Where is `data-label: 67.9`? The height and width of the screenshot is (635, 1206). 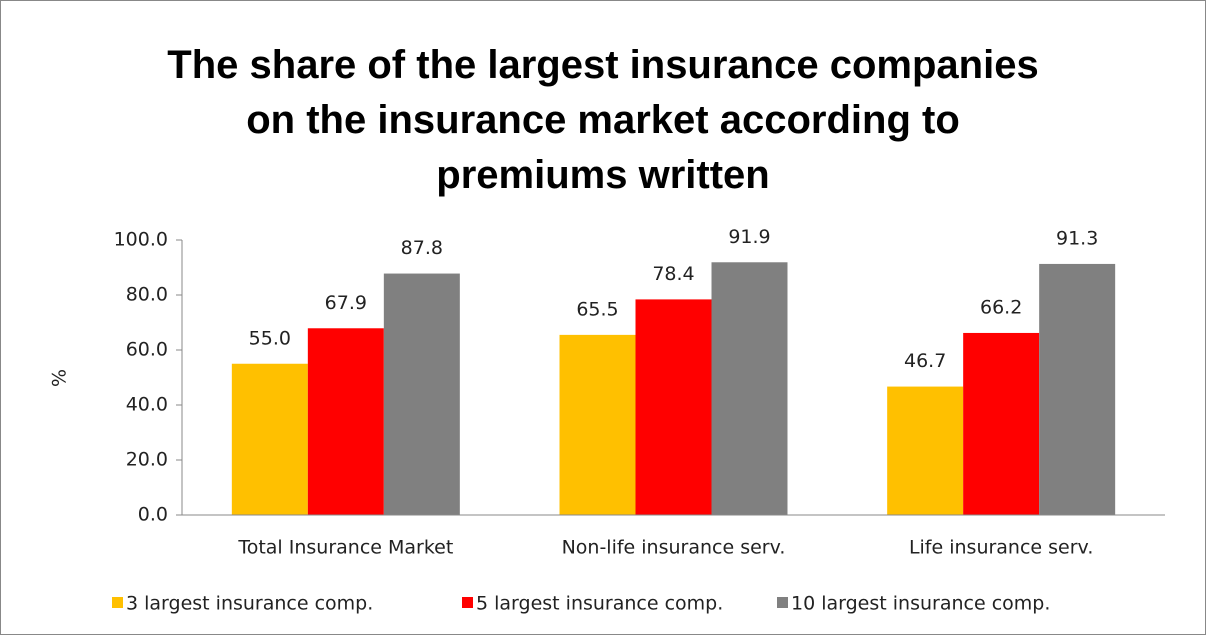
data-label: 67.9 is located at coordinates (346, 303).